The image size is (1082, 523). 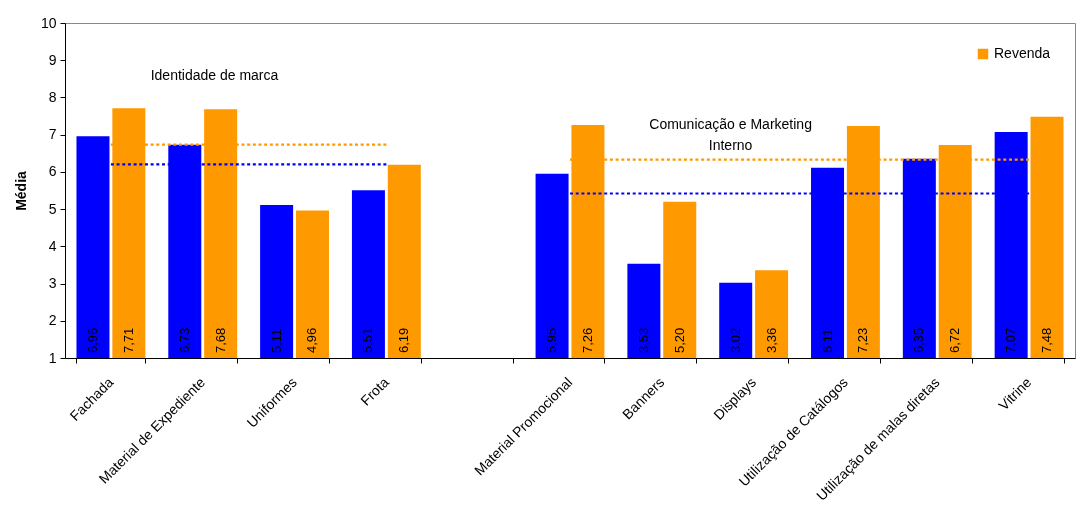 I want to click on y-tick-label: 7, so click(x=52, y=134).